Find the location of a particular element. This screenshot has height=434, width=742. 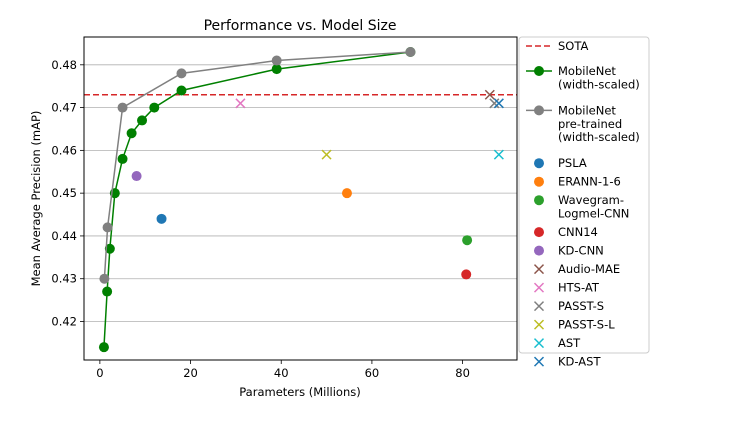

legend-point-7-stroke-b is located at coordinates (539, 306).